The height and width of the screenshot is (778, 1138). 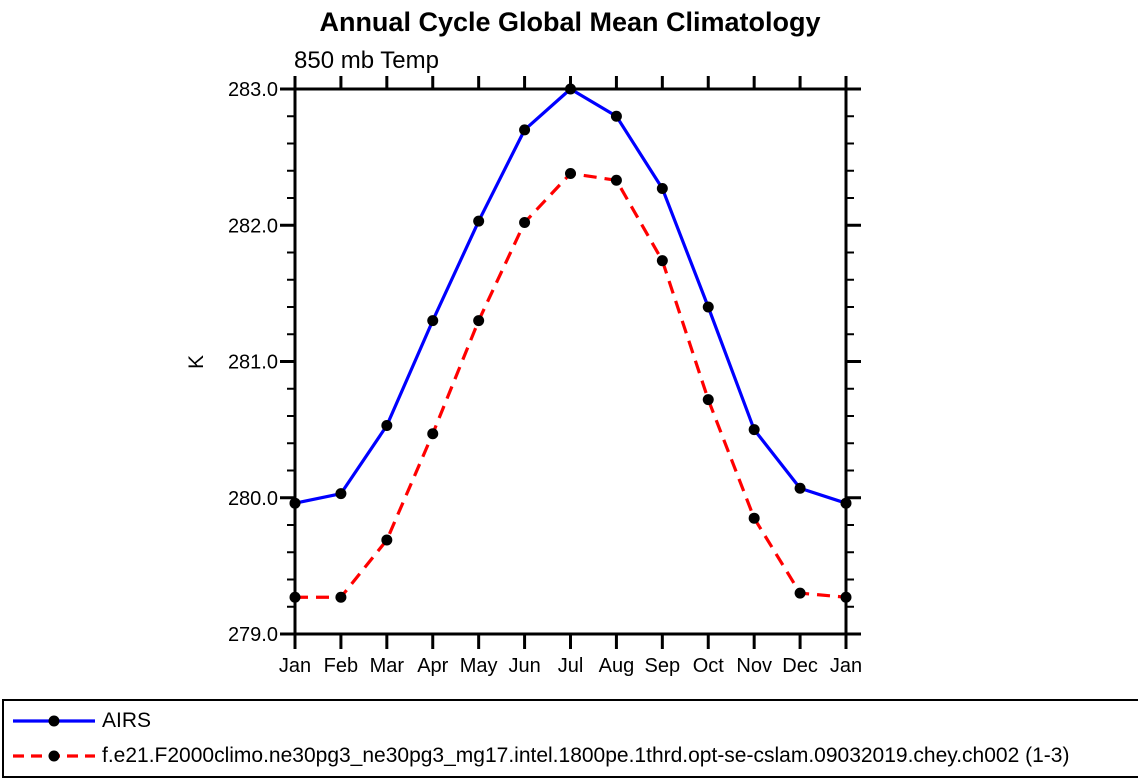 I want to click on x-tick-label: Dec, so click(x=800, y=666).